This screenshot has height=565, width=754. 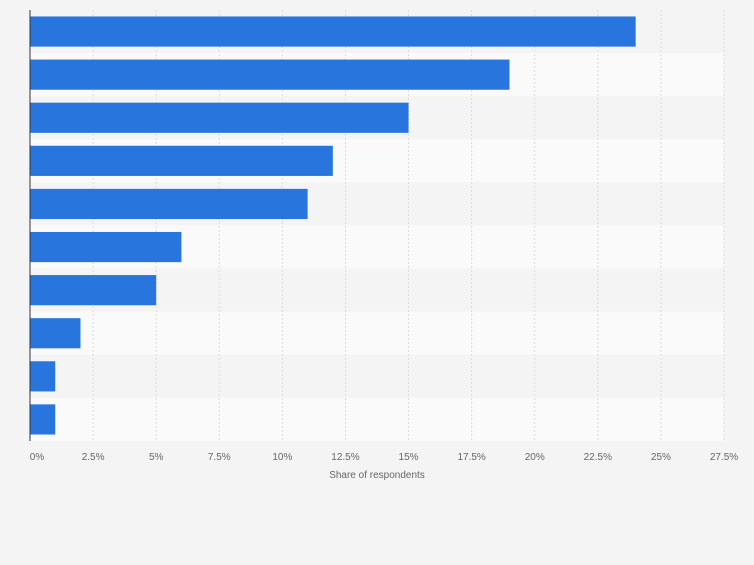 I want to click on x-tick-label: 27.5%, so click(x=724, y=457).